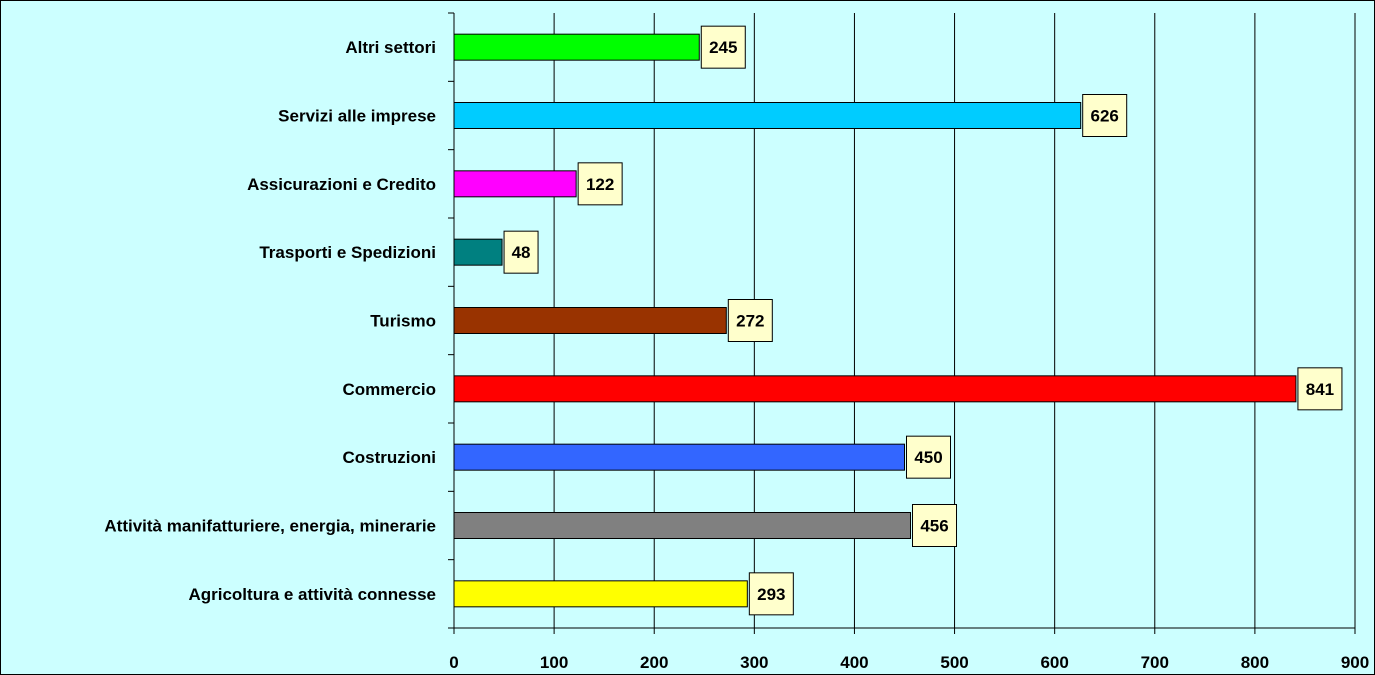 Image resolution: width=1375 pixels, height=675 pixels. Describe the element at coordinates (1355, 662) in the screenshot. I see `x-tick-label: 900` at that location.